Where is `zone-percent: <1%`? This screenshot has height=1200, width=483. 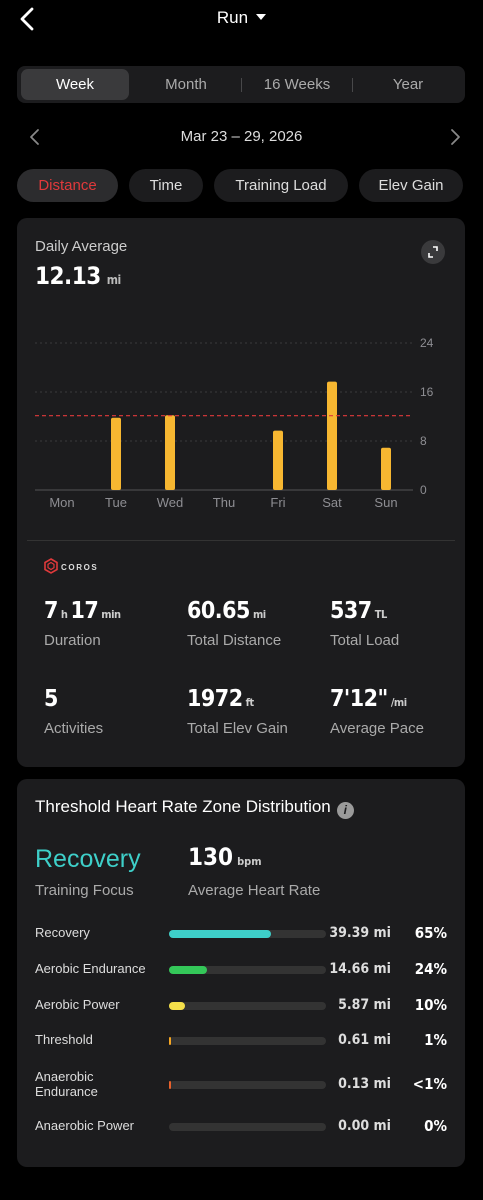
zone-percent: <1% is located at coordinates (429, 1084).